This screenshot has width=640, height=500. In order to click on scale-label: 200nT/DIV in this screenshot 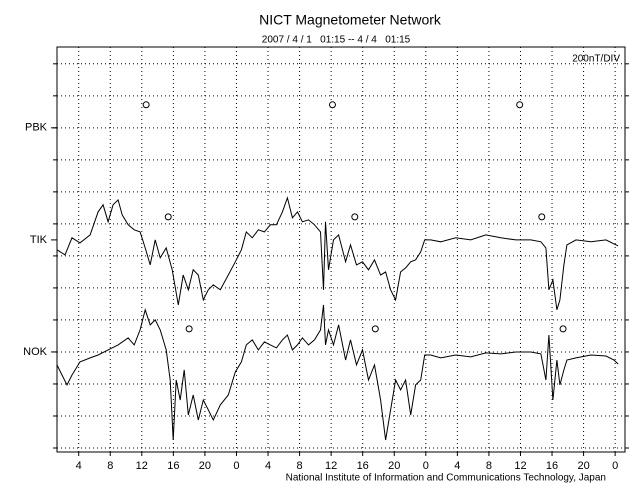, I will do `click(596, 59)`.